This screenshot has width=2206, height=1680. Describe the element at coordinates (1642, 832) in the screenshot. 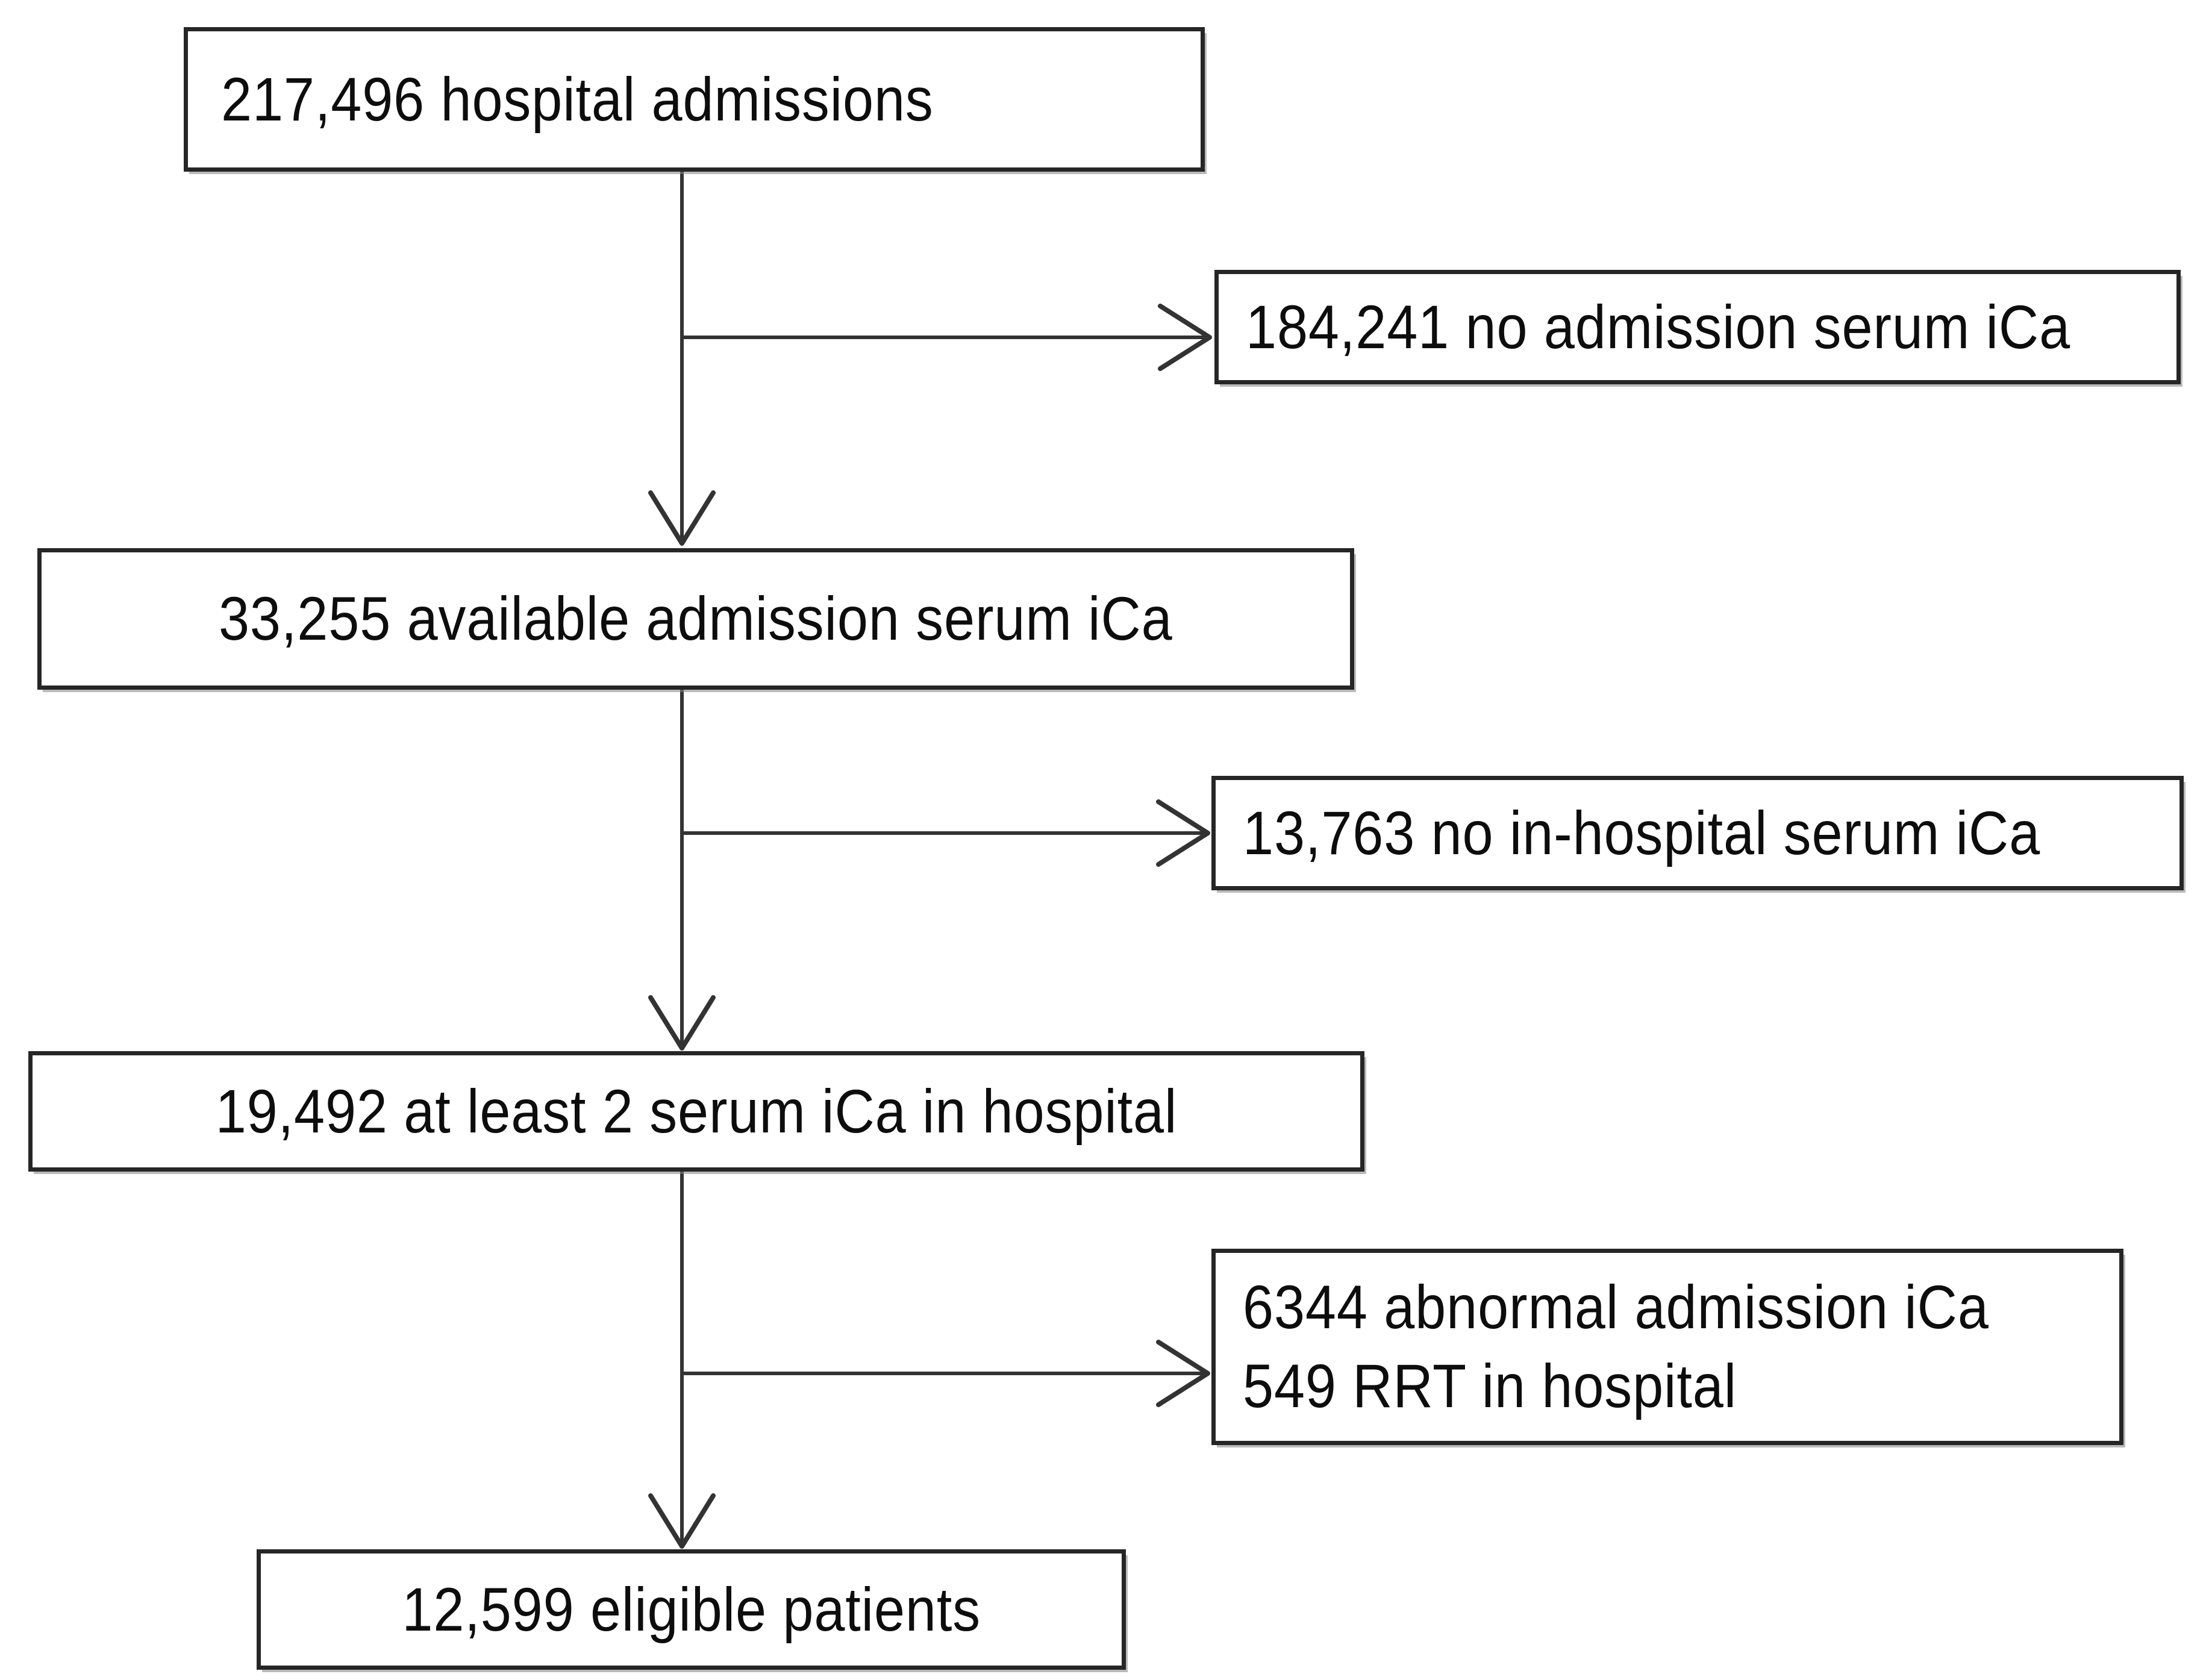

I see `flow-box-no-inhospital-serum-ica-label: 13,763 no in-hospital serum iCa` at that location.